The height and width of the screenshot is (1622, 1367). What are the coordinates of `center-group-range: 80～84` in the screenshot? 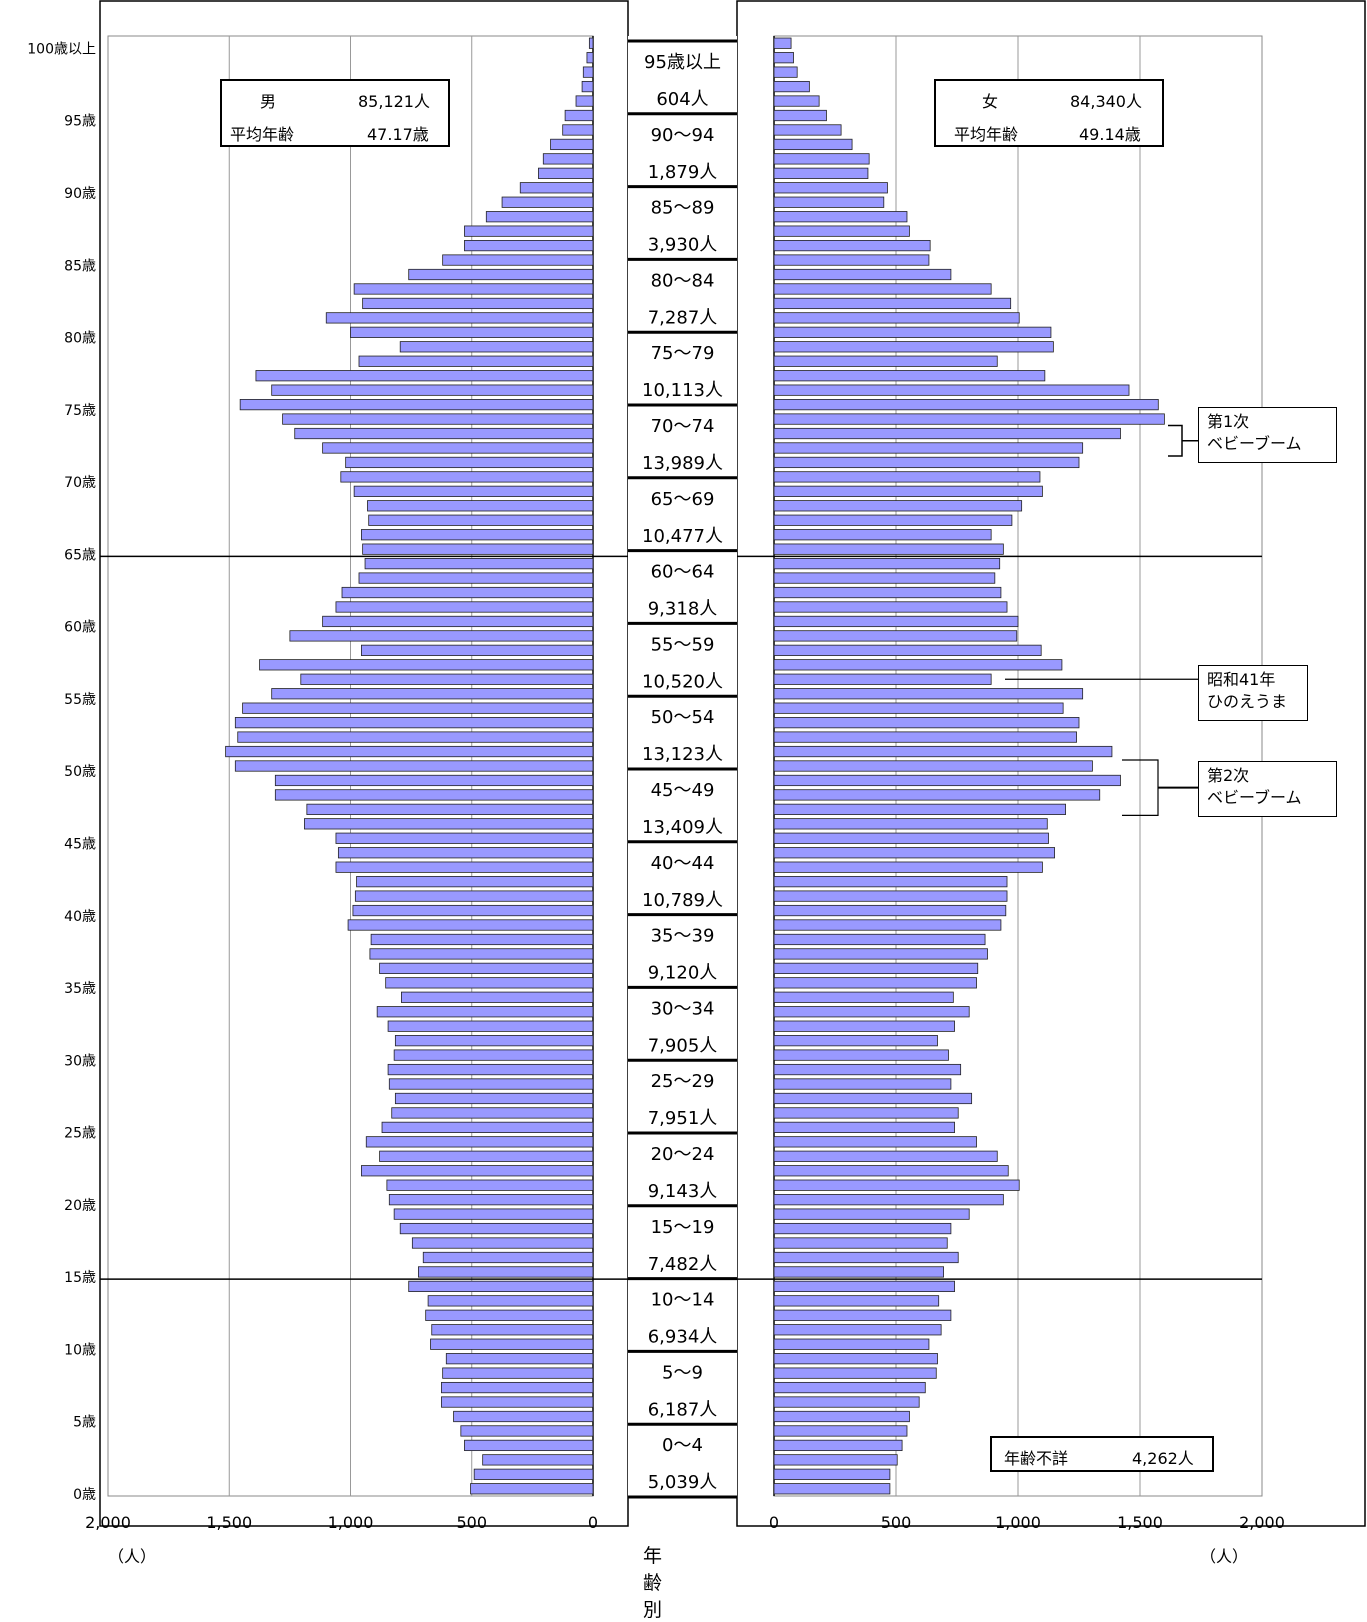 It's located at (683, 280).